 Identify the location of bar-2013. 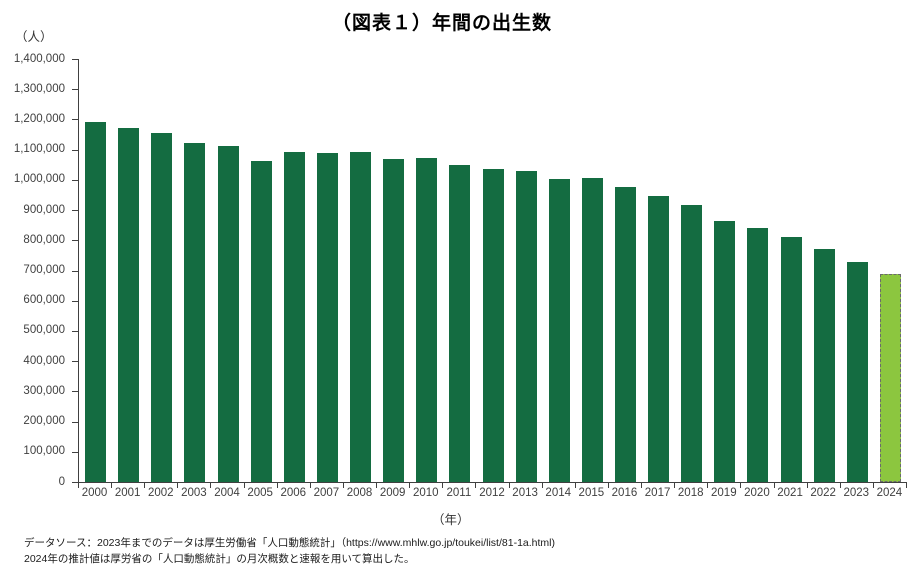
(526, 326).